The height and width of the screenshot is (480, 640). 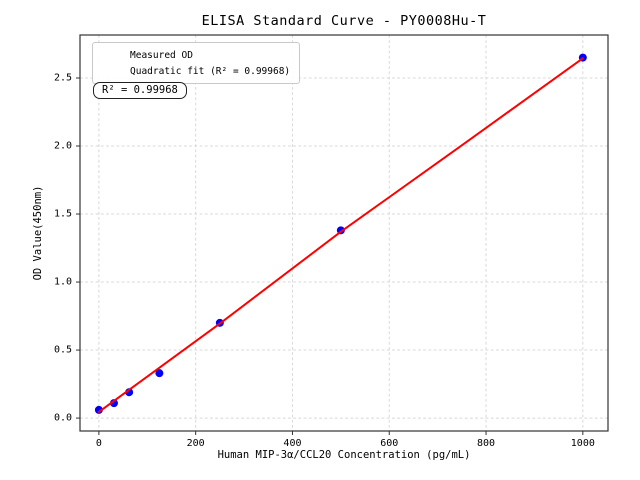 I want to click on x-tick-label: 800, so click(x=486, y=443).